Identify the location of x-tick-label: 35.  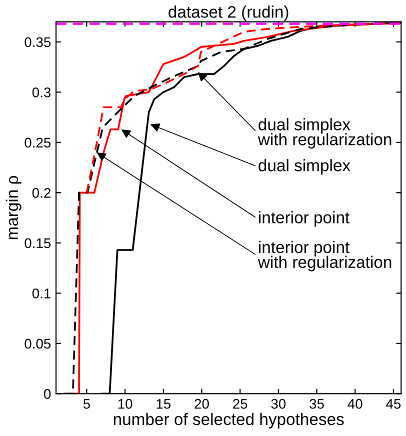
(317, 403).